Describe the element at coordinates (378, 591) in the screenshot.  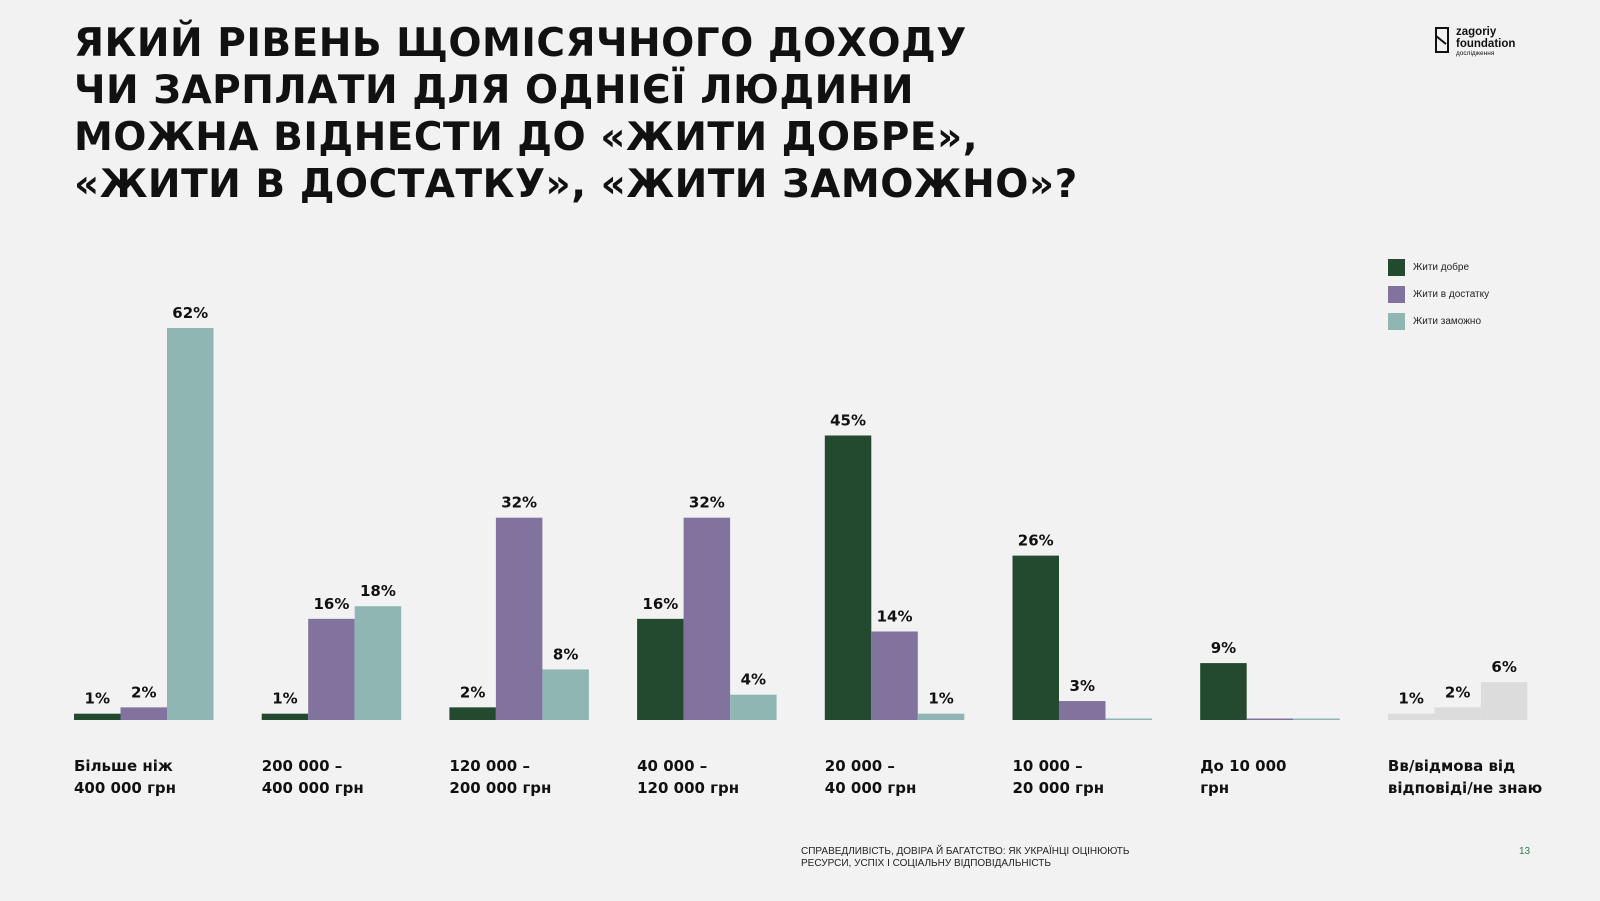
I see `data-label: 18%` at that location.